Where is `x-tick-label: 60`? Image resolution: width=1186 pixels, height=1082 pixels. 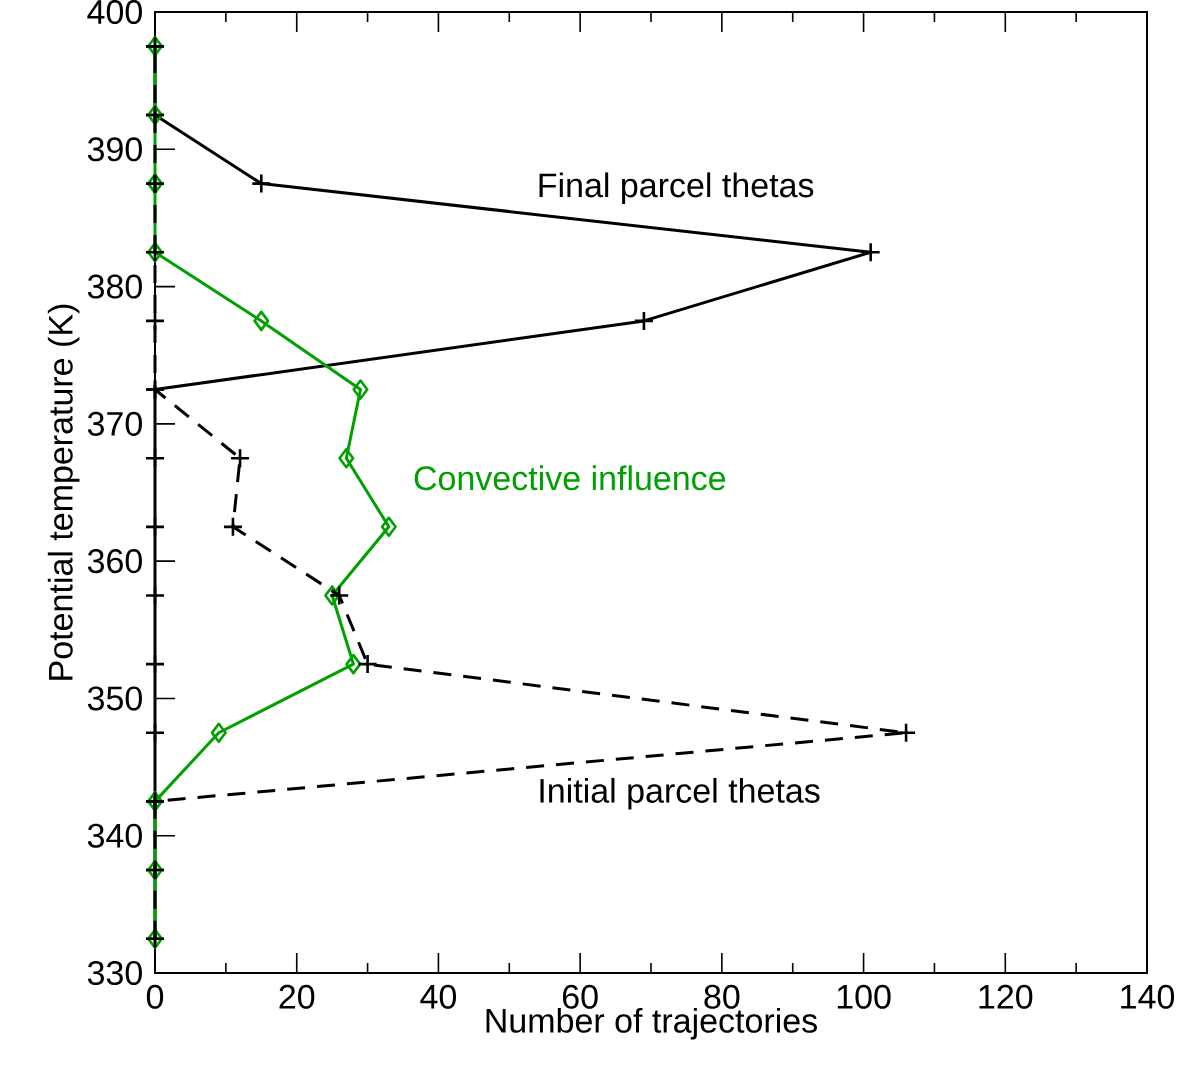 x-tick-label: 60 is located at coordinates (580, 996).